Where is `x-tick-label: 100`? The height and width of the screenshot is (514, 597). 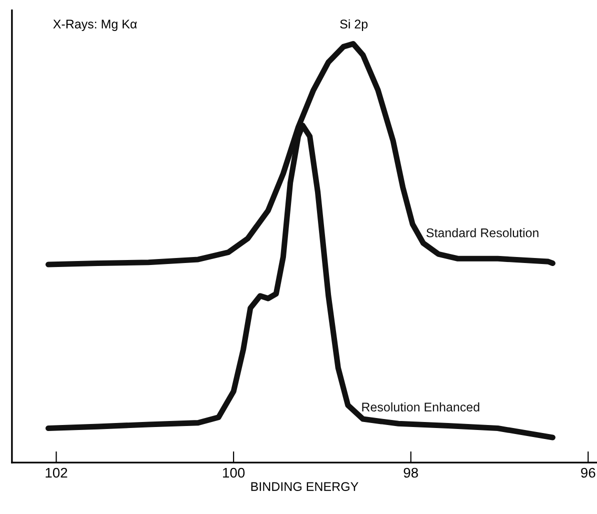 x-tick-label: 100 is located at coordinates (234, 473).